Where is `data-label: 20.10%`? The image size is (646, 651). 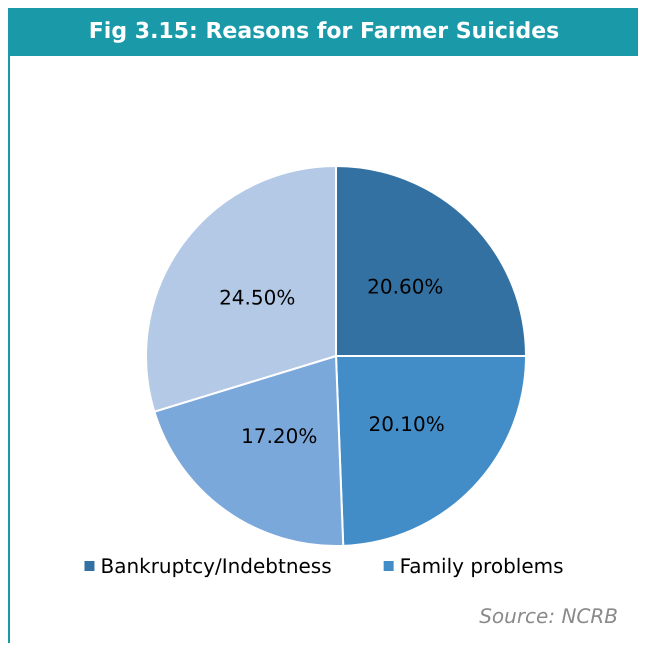
data-label: 20.10% is located at coordinates (406, 424).